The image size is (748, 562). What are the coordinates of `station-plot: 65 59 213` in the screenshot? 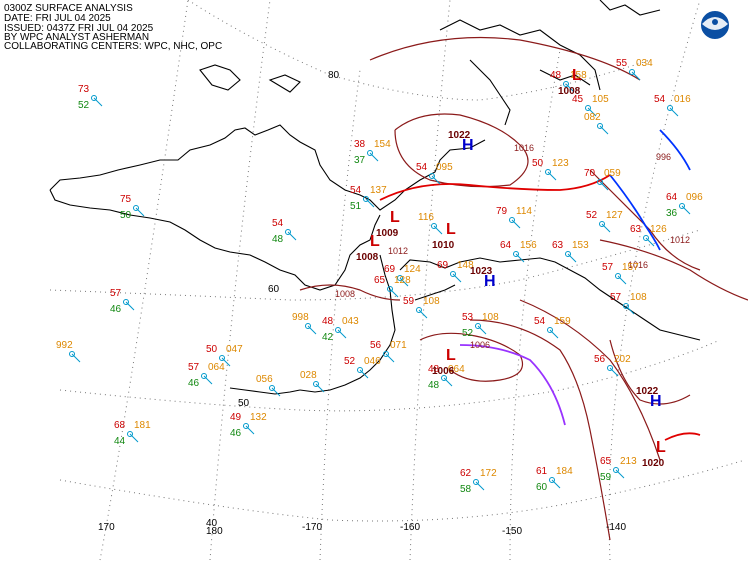 It's located at (618, 469).